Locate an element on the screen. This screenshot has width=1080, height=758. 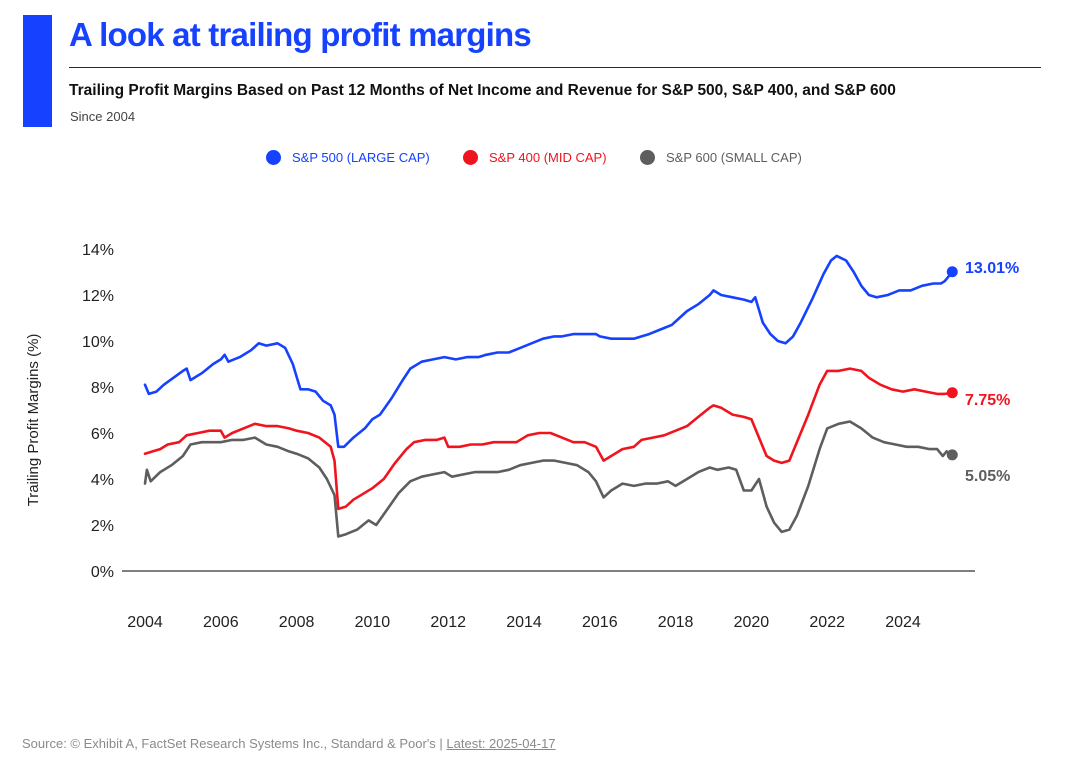
legend-label-sp400: S&P 400 (MID CAP) is located at coordinates (548, 157).